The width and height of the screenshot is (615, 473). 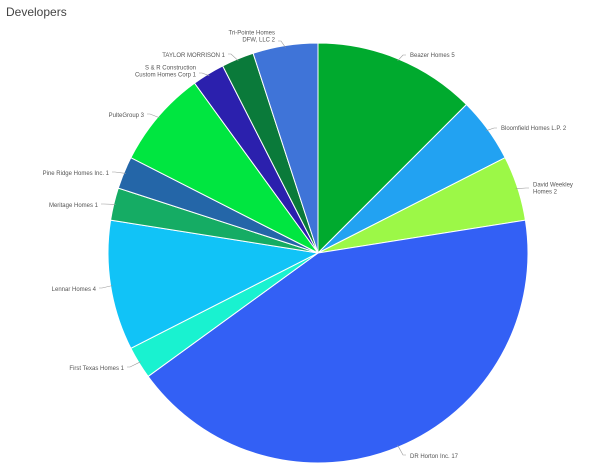 What do you see at coordinates (392, 148) in the screenshot?
I see `pie-slice-beazer` at bounding box center [392, 148].